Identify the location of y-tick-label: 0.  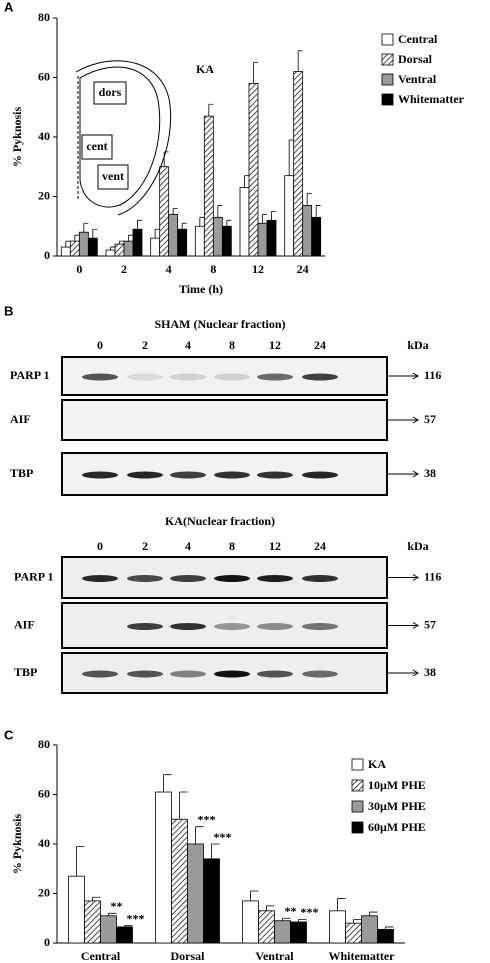
(47, 255).